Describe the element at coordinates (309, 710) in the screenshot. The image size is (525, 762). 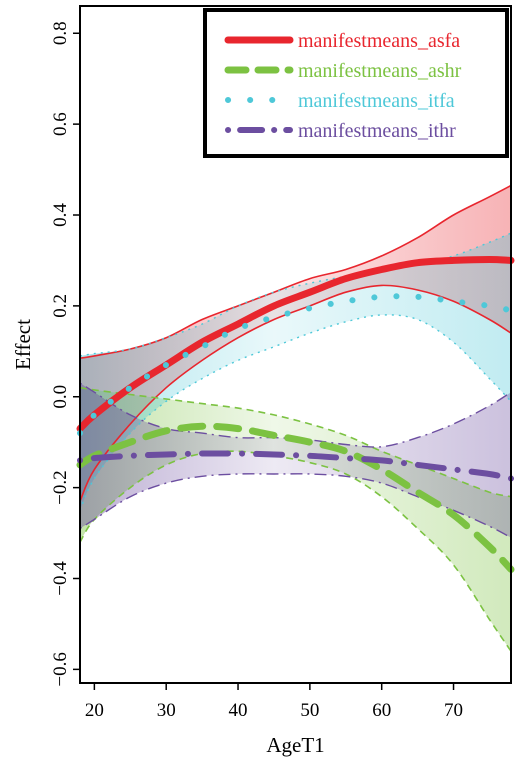
I see `x-tick-label: 50` at that location.